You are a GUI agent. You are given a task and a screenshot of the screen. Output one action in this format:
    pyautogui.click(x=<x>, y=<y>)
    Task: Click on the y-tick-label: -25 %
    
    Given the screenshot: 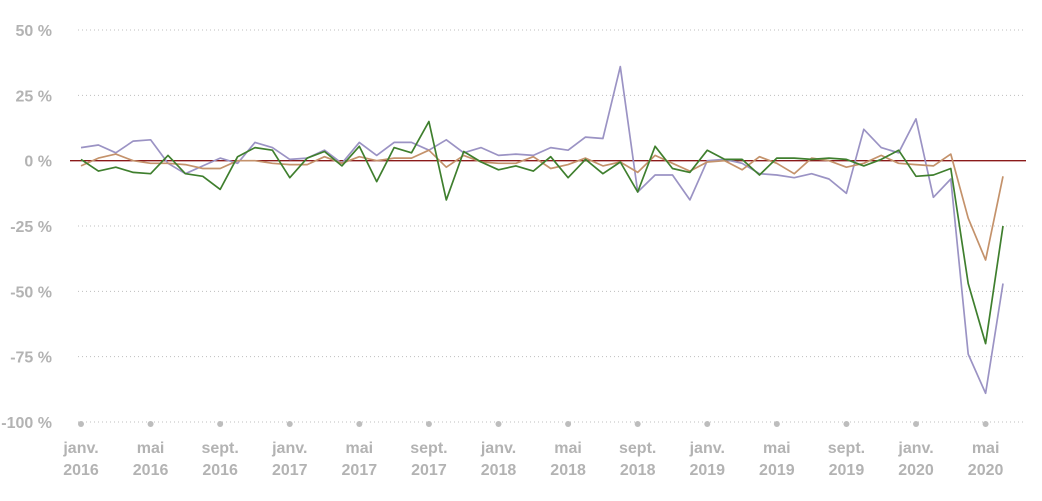 What is the action you would take?
    pyautogui.click(x=31, y=227)
    